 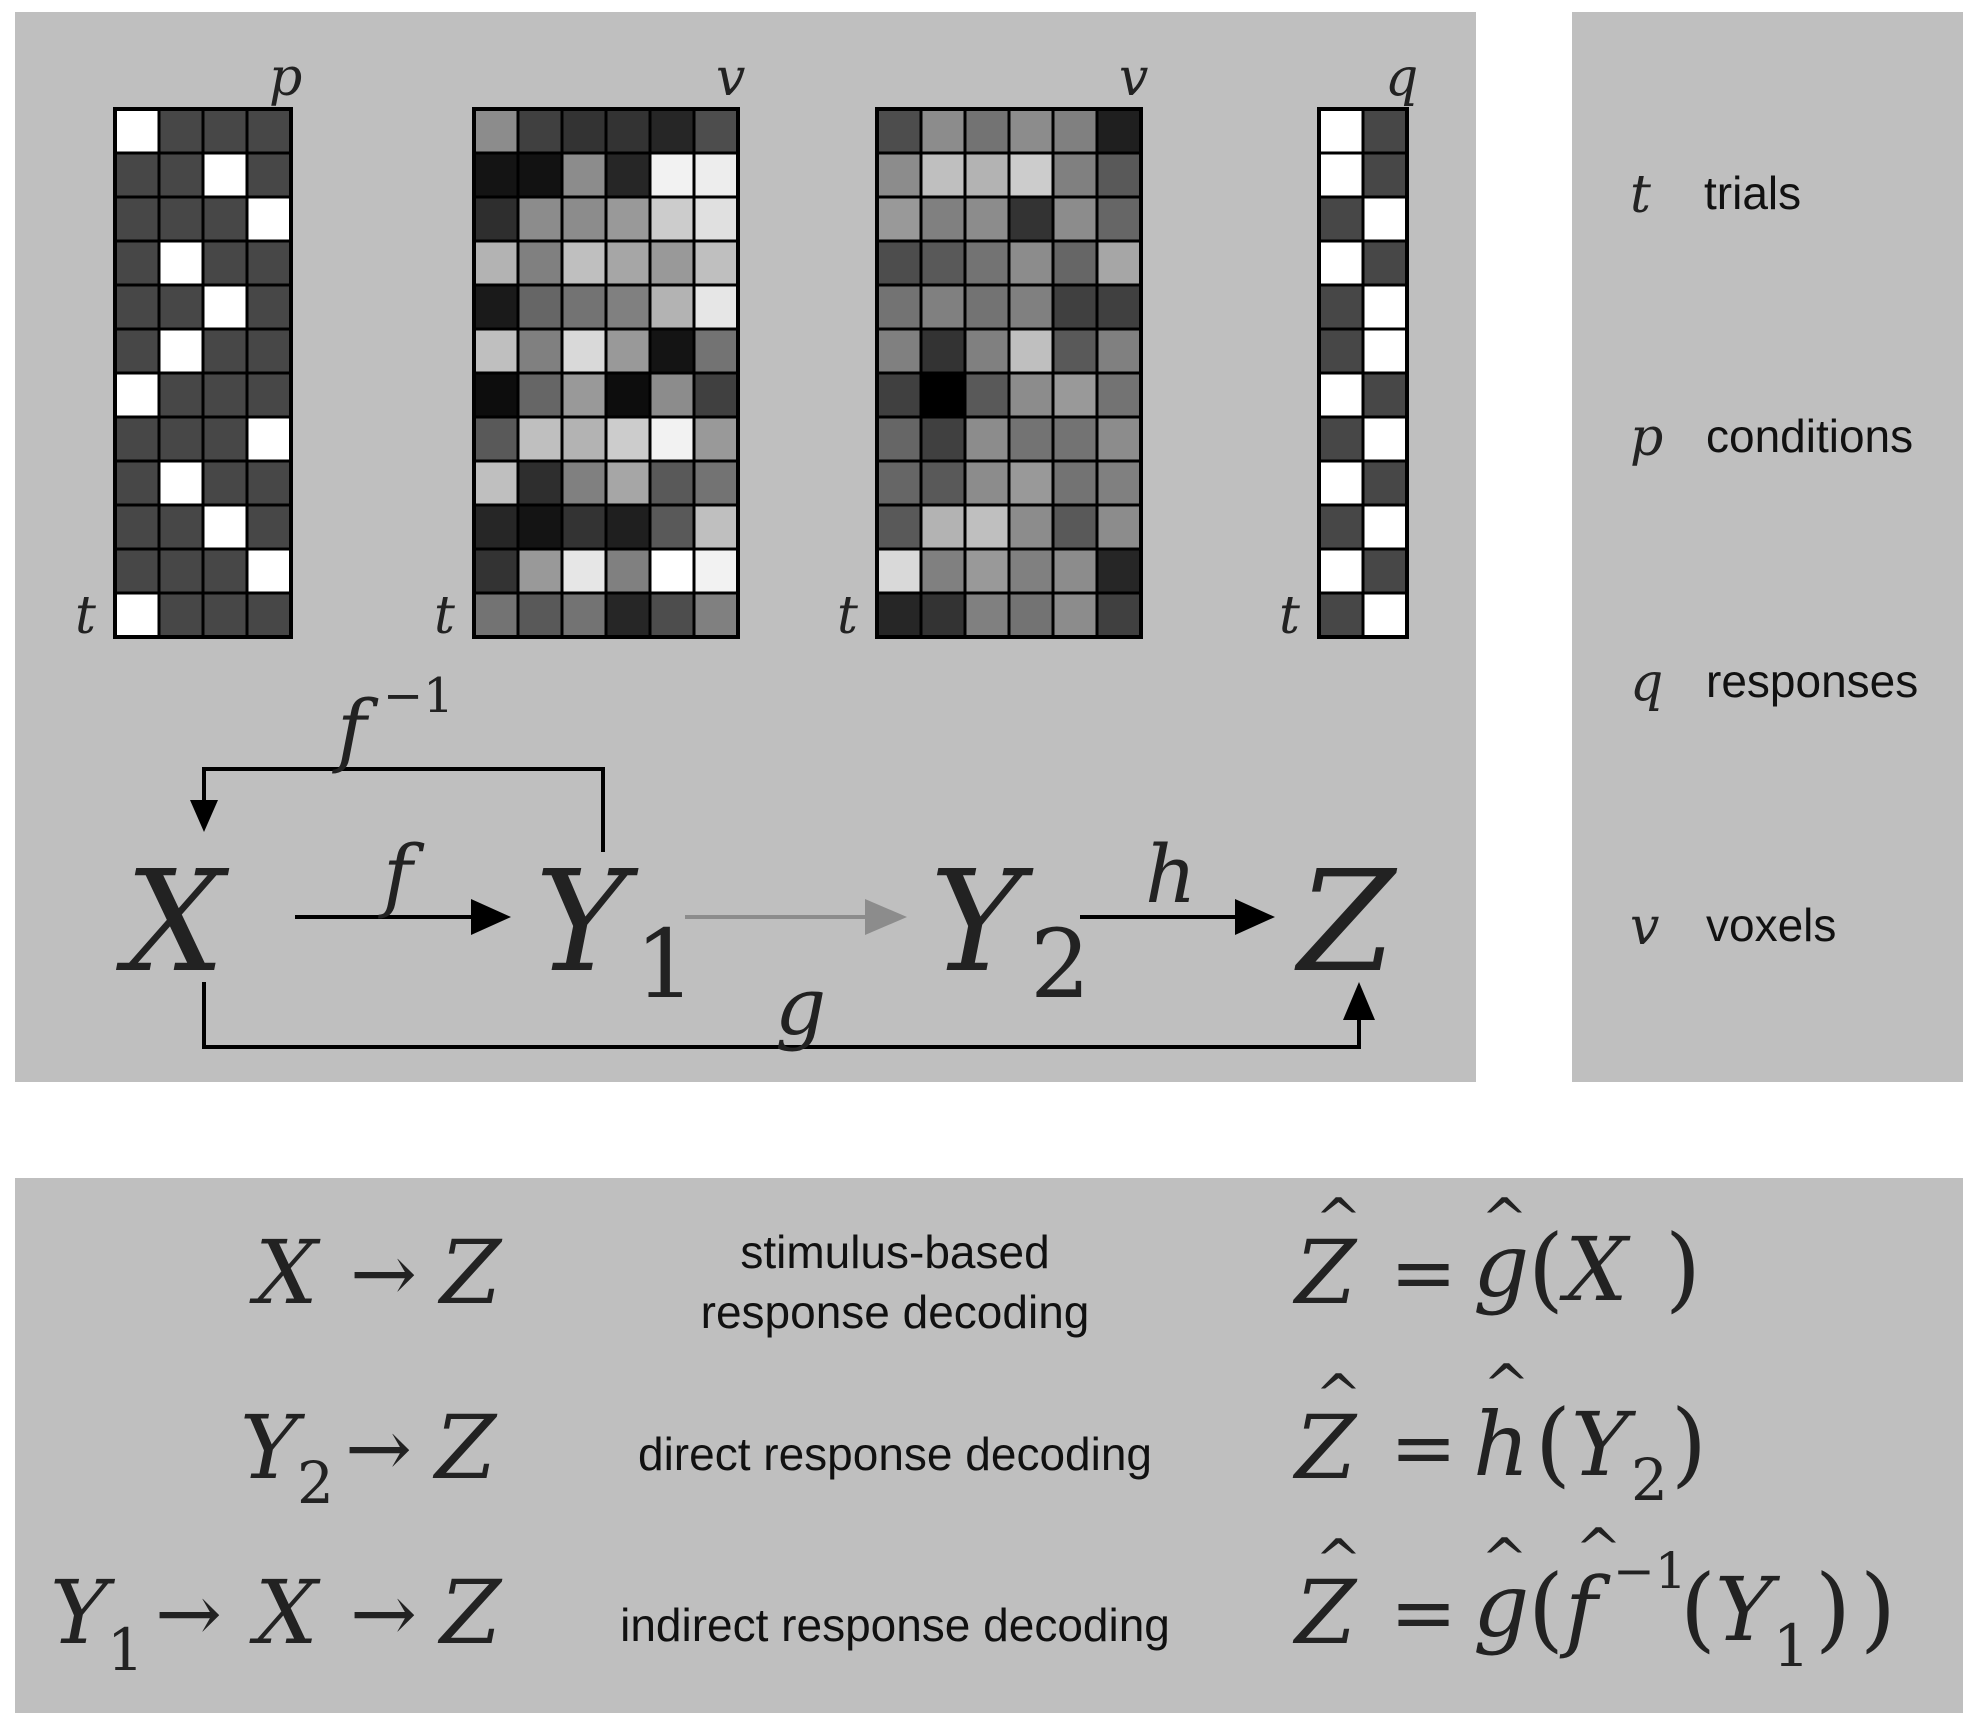 I want to click on method-label: direct response decoding, so click(x=895, y=1454).